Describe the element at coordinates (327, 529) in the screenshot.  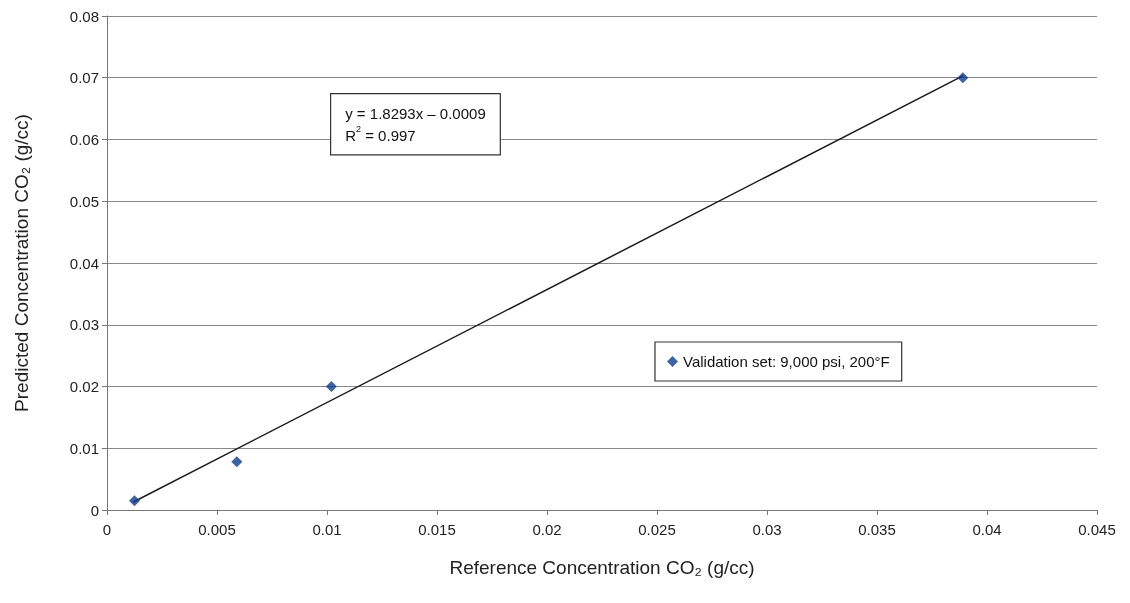
I see `x-tick-label: 0.01` at that location.